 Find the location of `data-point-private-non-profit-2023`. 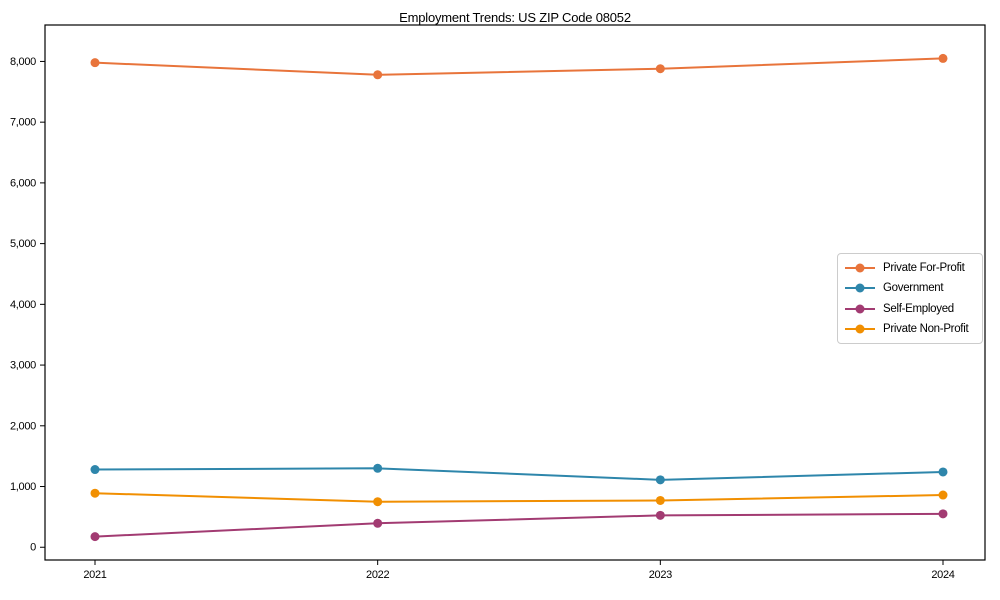

data-point-private-non-profit-2023 is located at coordinates (660, 500).